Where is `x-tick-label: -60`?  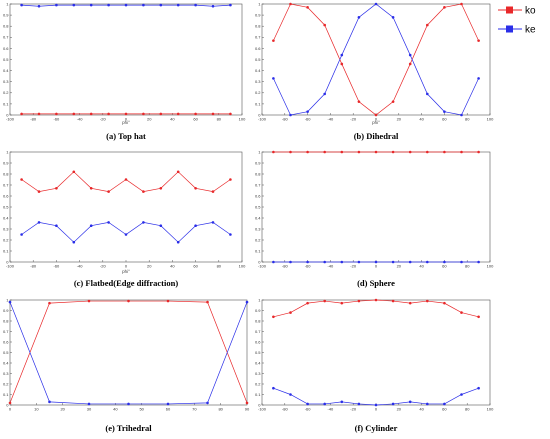 x-tick-label: -60 is located at coordinates (57, 266).